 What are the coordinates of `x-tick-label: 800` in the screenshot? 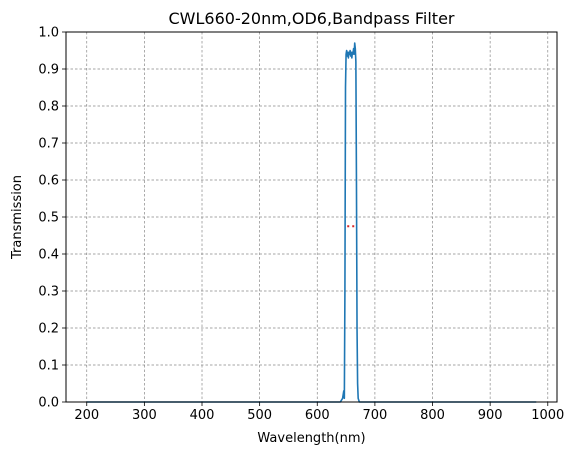 It's located at (432, 415).